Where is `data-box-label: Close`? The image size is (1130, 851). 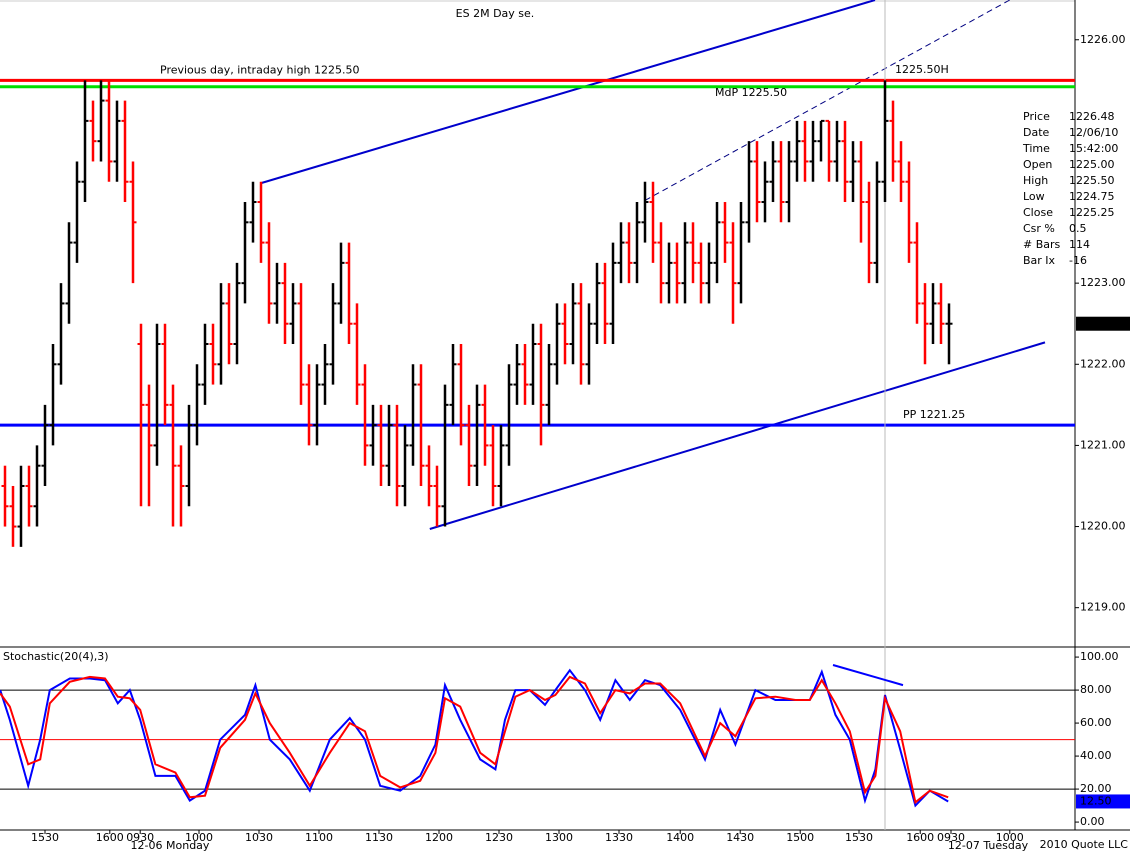
data-box-label: Close is located at coordinates (1038, 212).